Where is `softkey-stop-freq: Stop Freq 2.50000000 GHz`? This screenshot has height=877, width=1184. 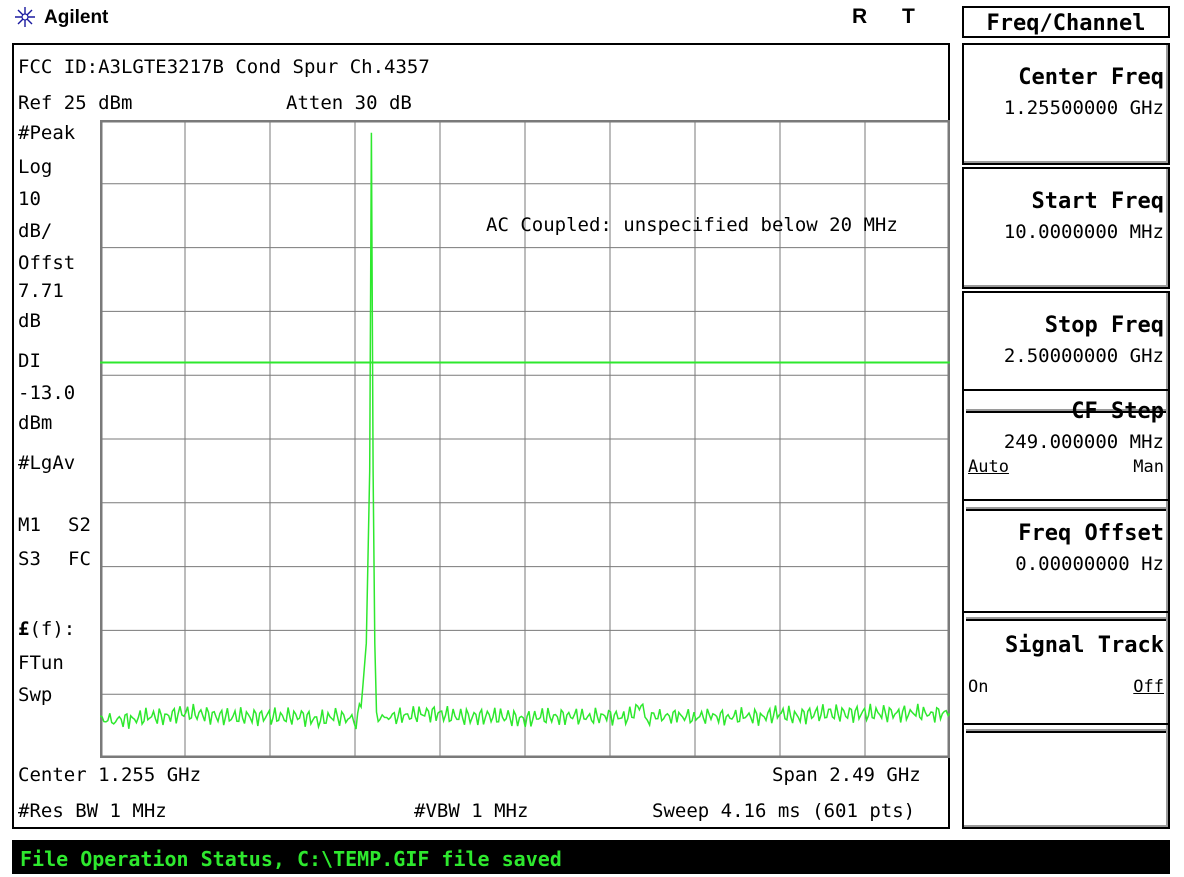
softkey-stop-freq: Stop Freq 2.50000000 GHz is located at coordinates (1066, 352).